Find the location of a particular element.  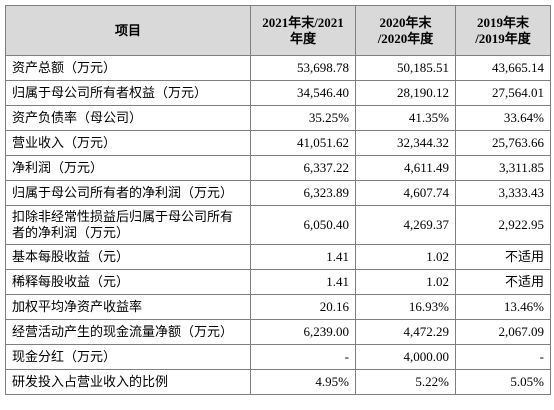

column-header: 2020年末/2020年度 is located at coordinates (405, 30).